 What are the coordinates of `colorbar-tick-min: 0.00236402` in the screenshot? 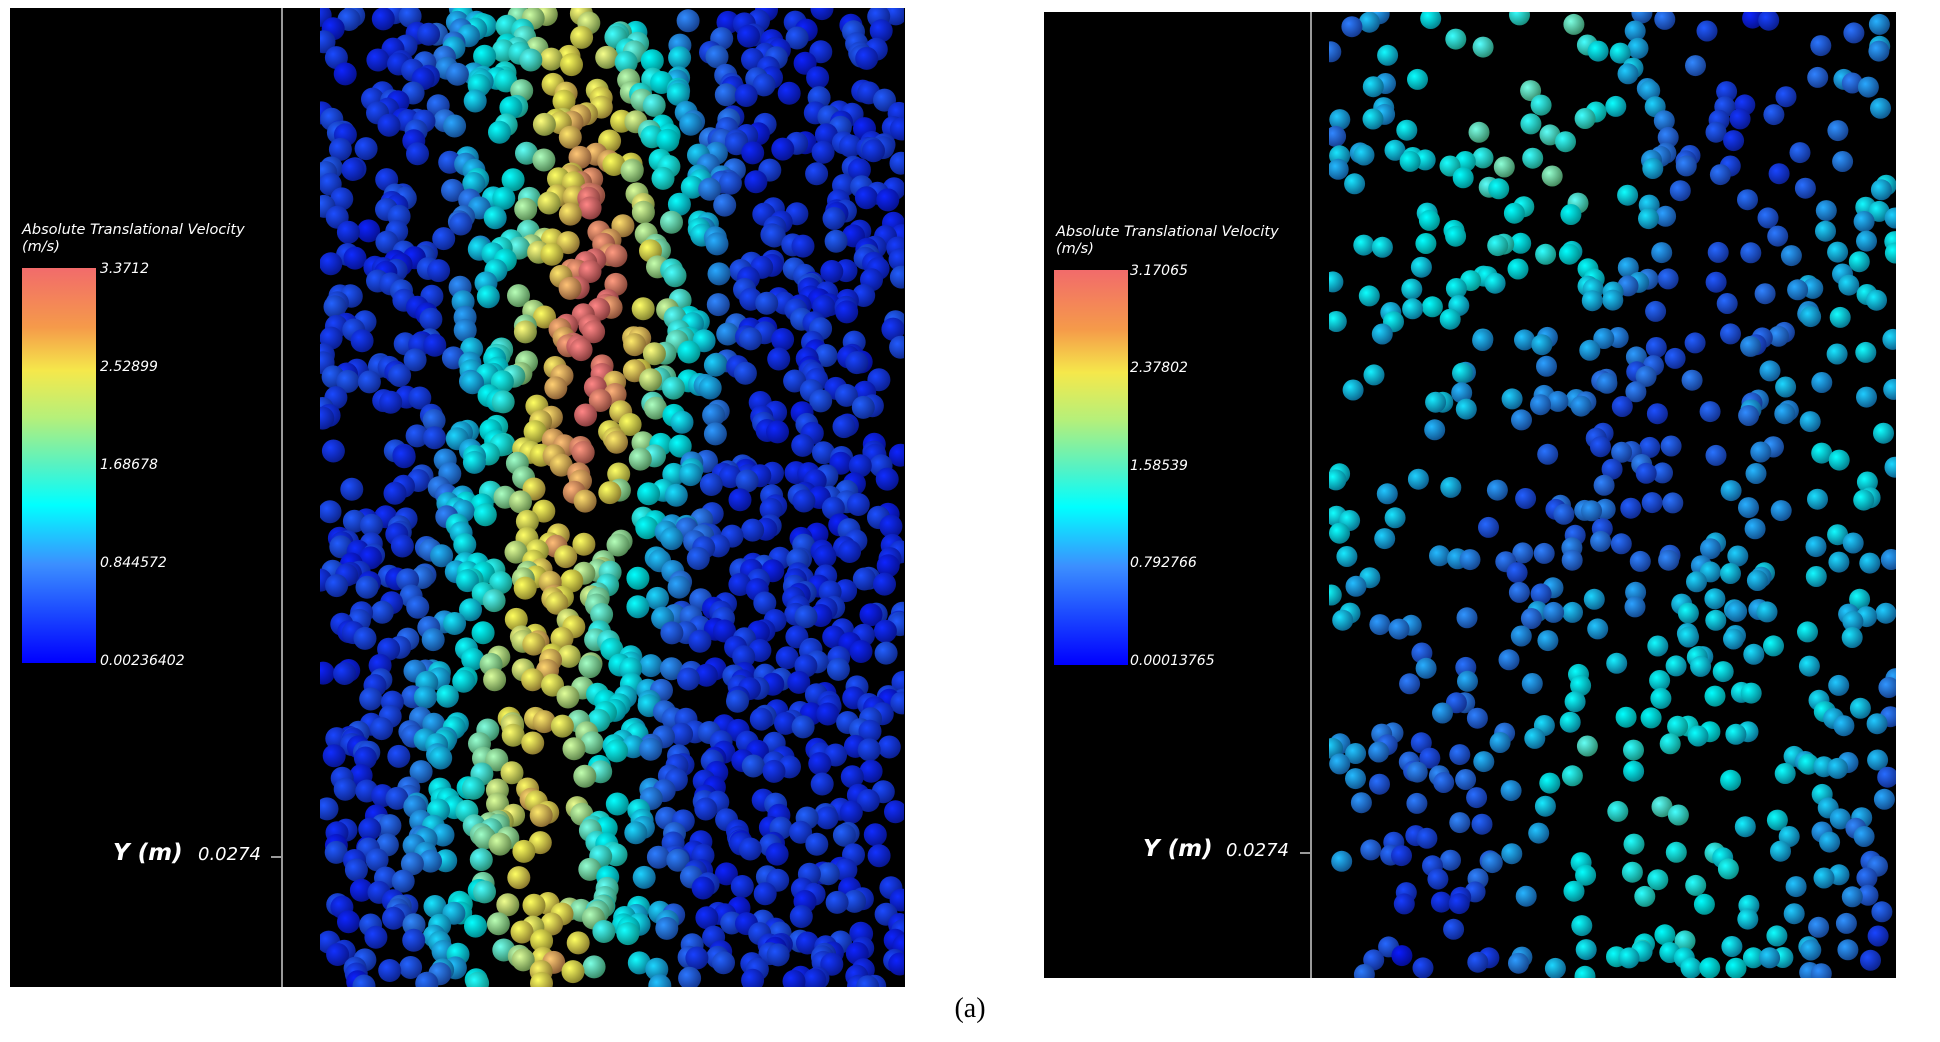 It's located at (142, 661).